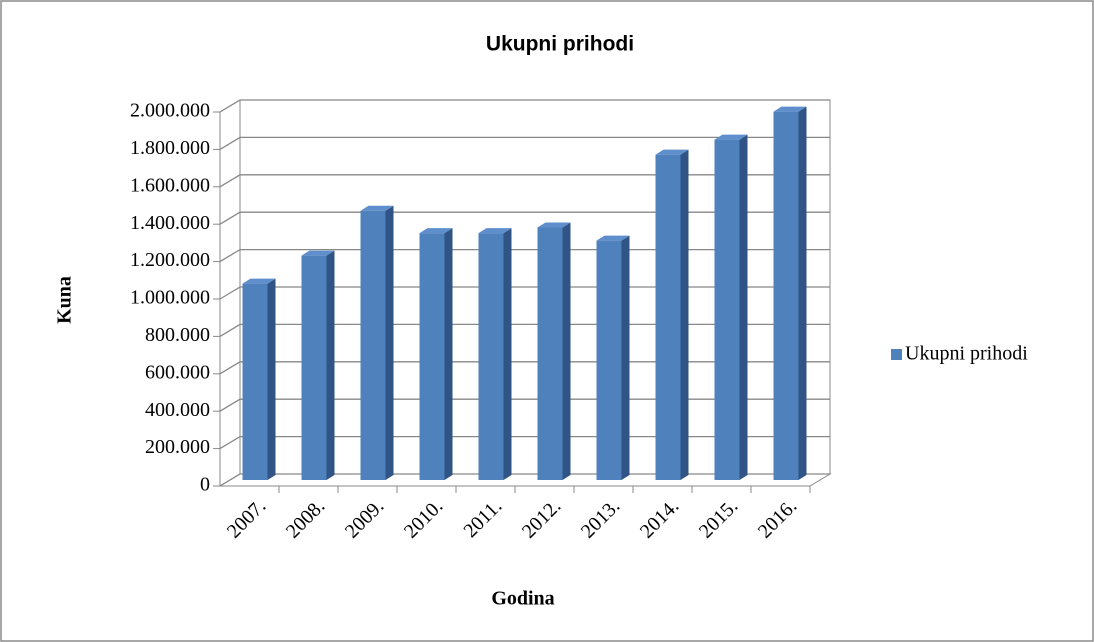 The image size is (1094, 642). What do you see at coordinates (966, 354) in the screenshot?
I see `legend-label: Ukupni prihodi` at bounding box center [966, 354].